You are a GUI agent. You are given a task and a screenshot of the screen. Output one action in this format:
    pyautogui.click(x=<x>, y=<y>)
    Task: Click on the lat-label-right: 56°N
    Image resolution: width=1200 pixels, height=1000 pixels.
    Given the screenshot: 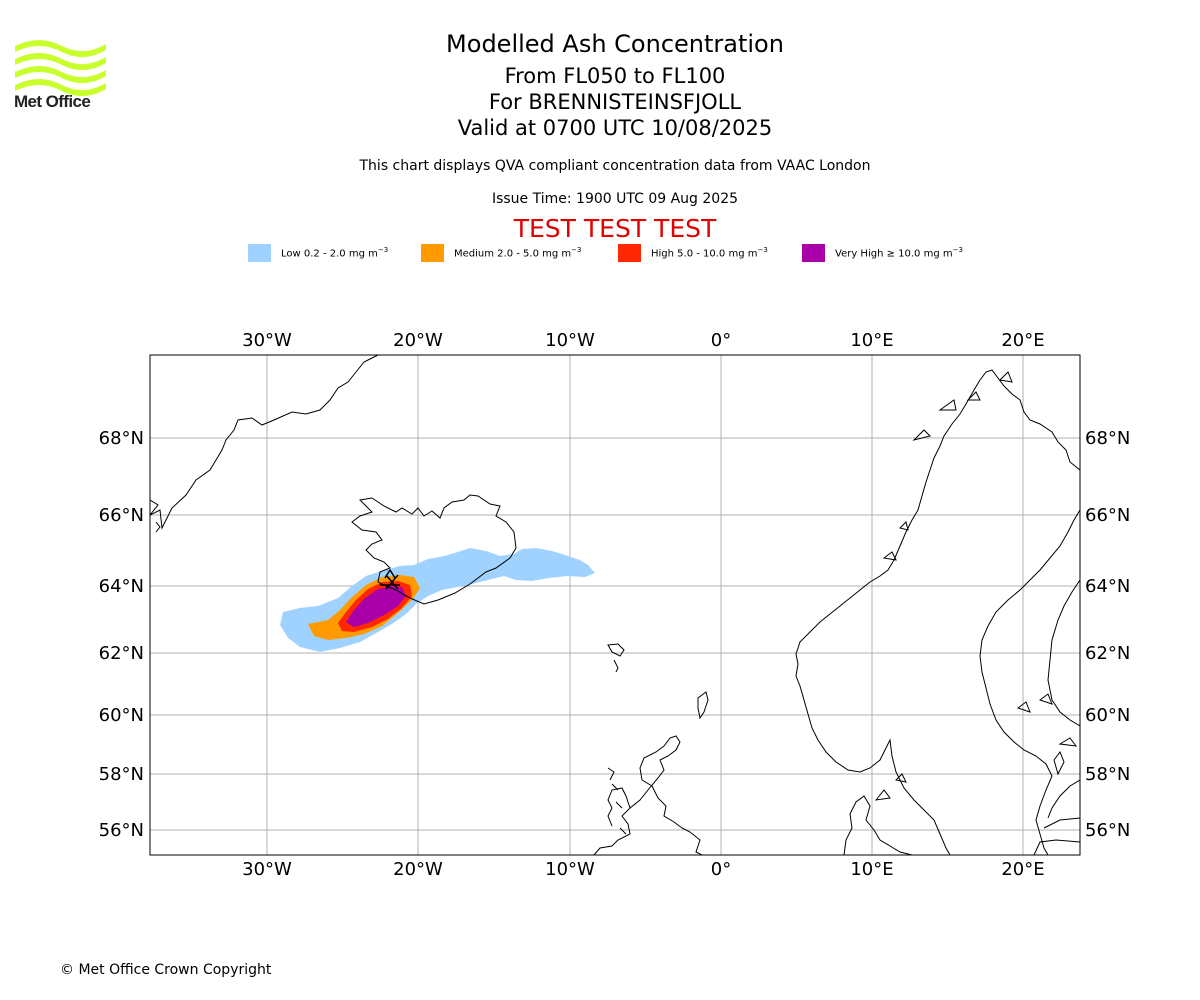 What is the action you would take?
    pyautogui.click(x=1107, y=830)
    